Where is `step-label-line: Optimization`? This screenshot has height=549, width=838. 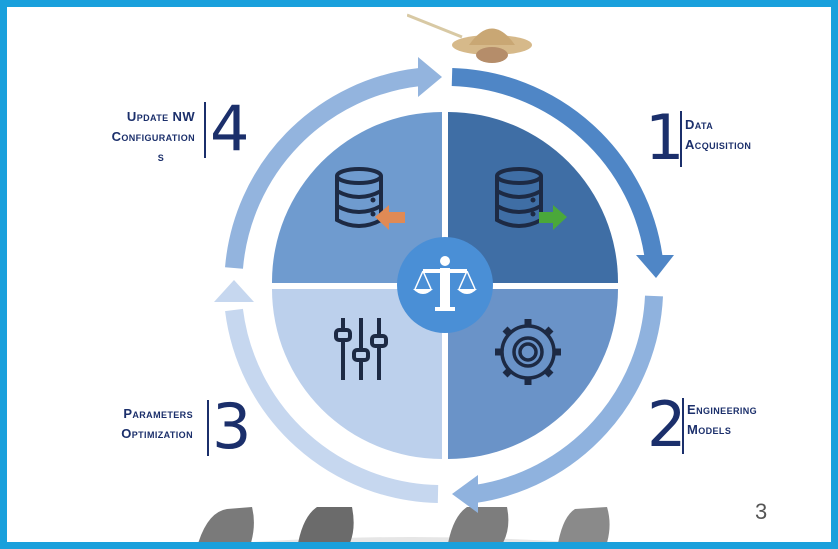
step-label-line: Optimization is located at coordinates (157, 433).